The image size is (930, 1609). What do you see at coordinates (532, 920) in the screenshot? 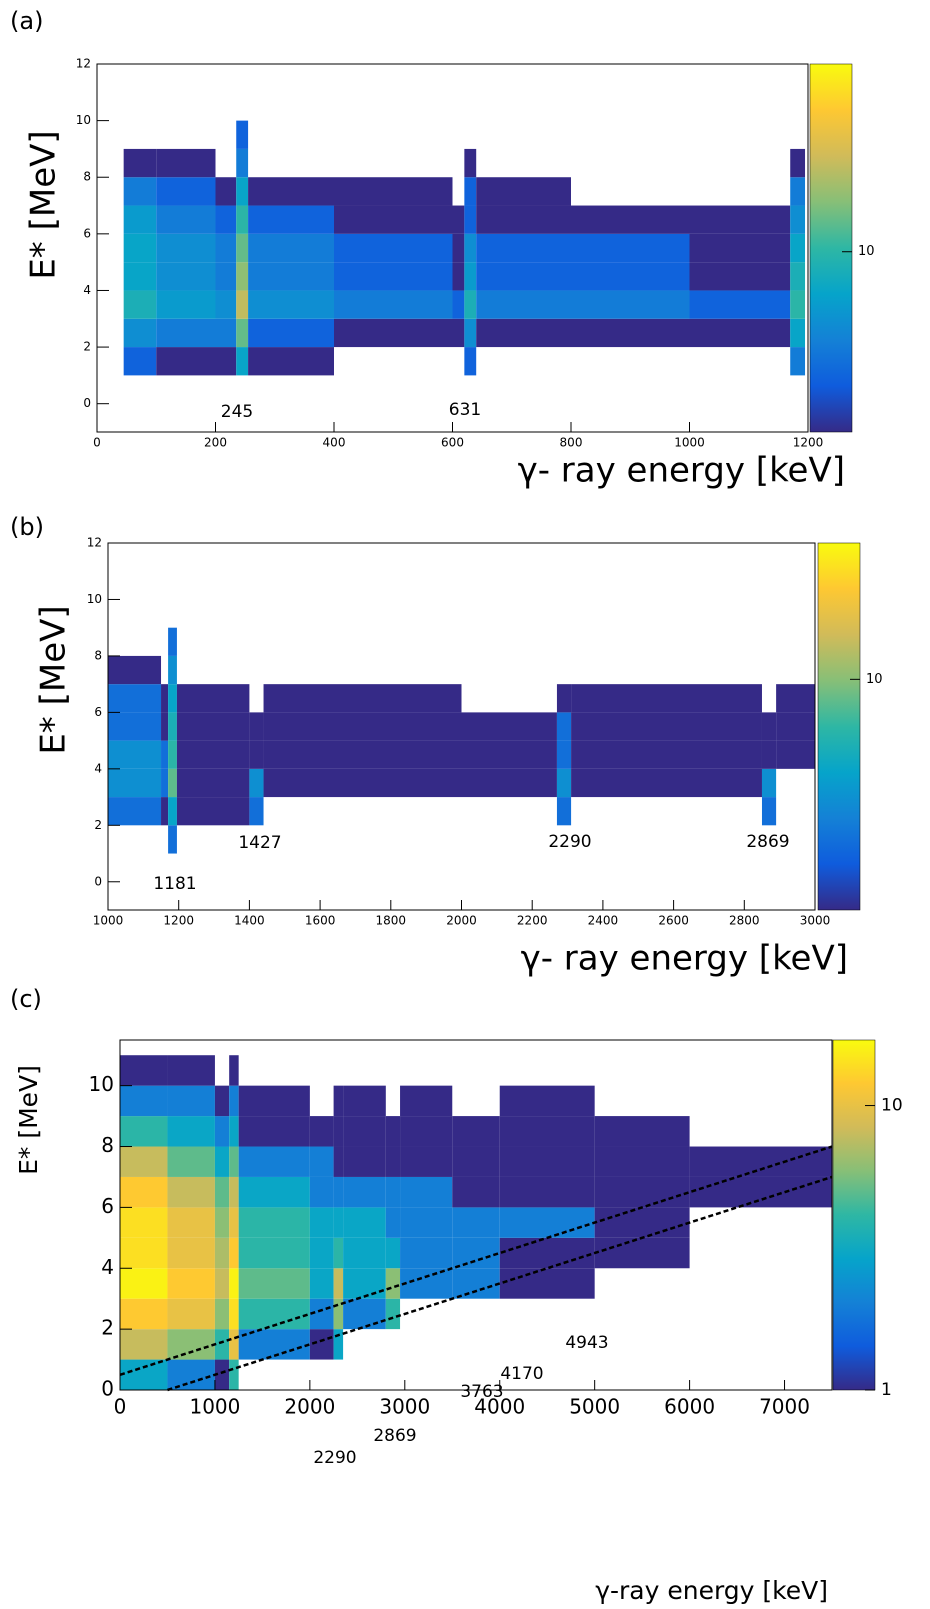
I see `x-tick-label: 2200` at bounding box center [532, 920].